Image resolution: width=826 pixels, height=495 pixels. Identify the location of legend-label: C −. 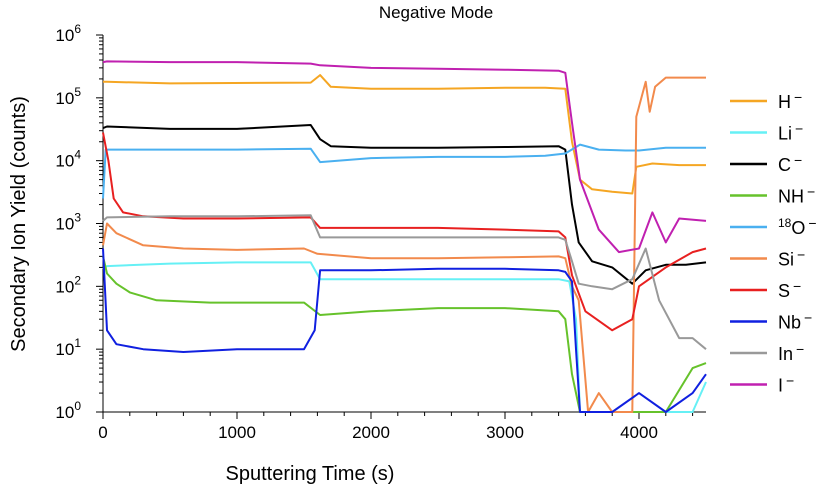
(790, 163).